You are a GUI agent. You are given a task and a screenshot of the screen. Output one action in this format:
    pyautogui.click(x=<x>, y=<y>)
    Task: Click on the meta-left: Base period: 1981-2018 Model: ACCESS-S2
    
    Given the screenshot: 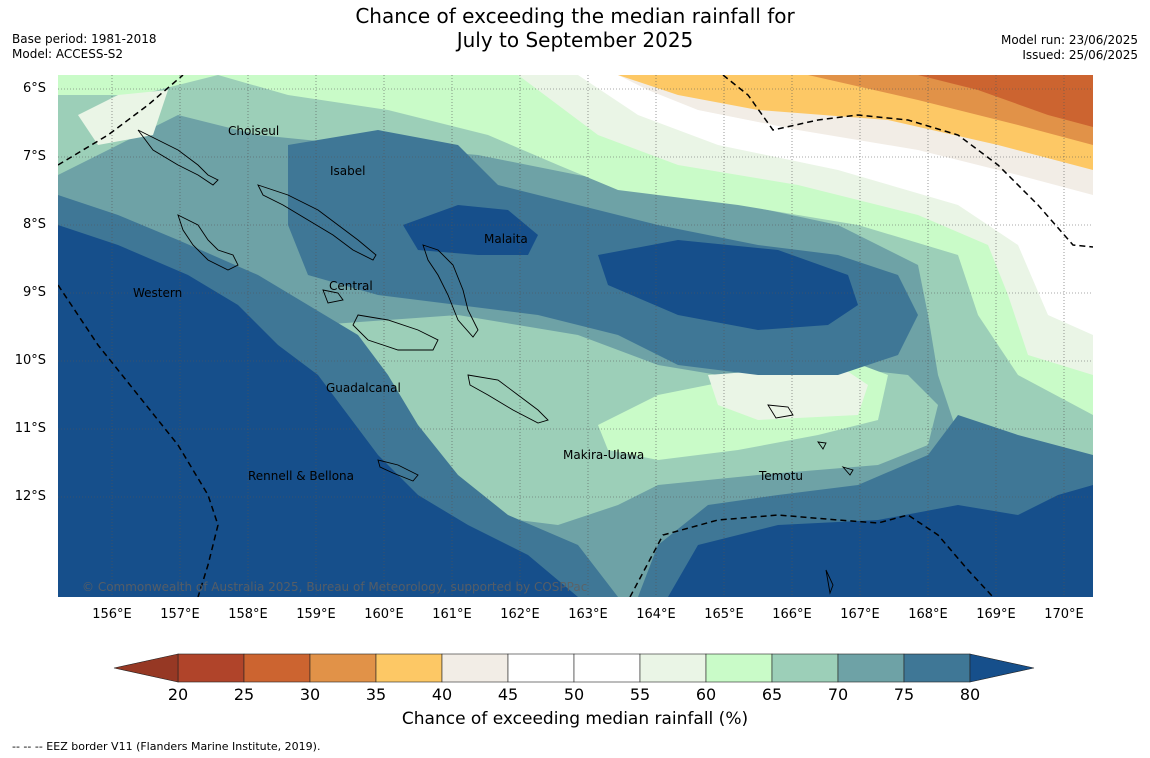 What is the action you would take?
    pyautogui.click(x=84, y=47)
    